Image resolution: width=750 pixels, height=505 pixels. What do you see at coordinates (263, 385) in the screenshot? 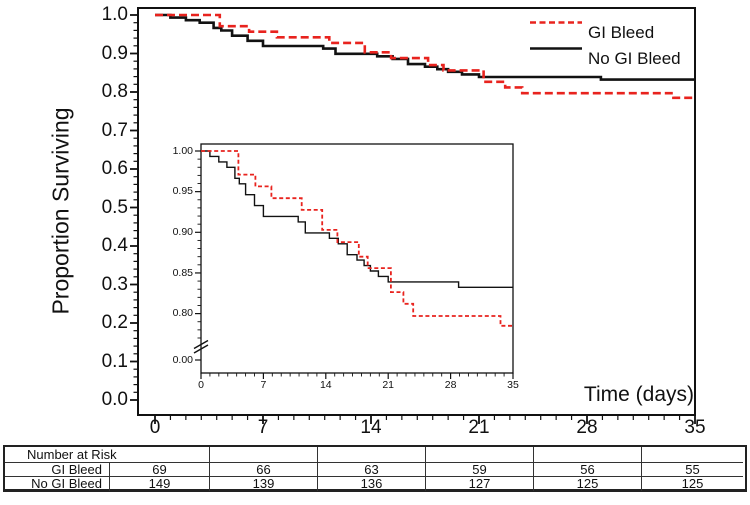
I see `inset-x-tick-label: 7` at bounding box center [263, 385].